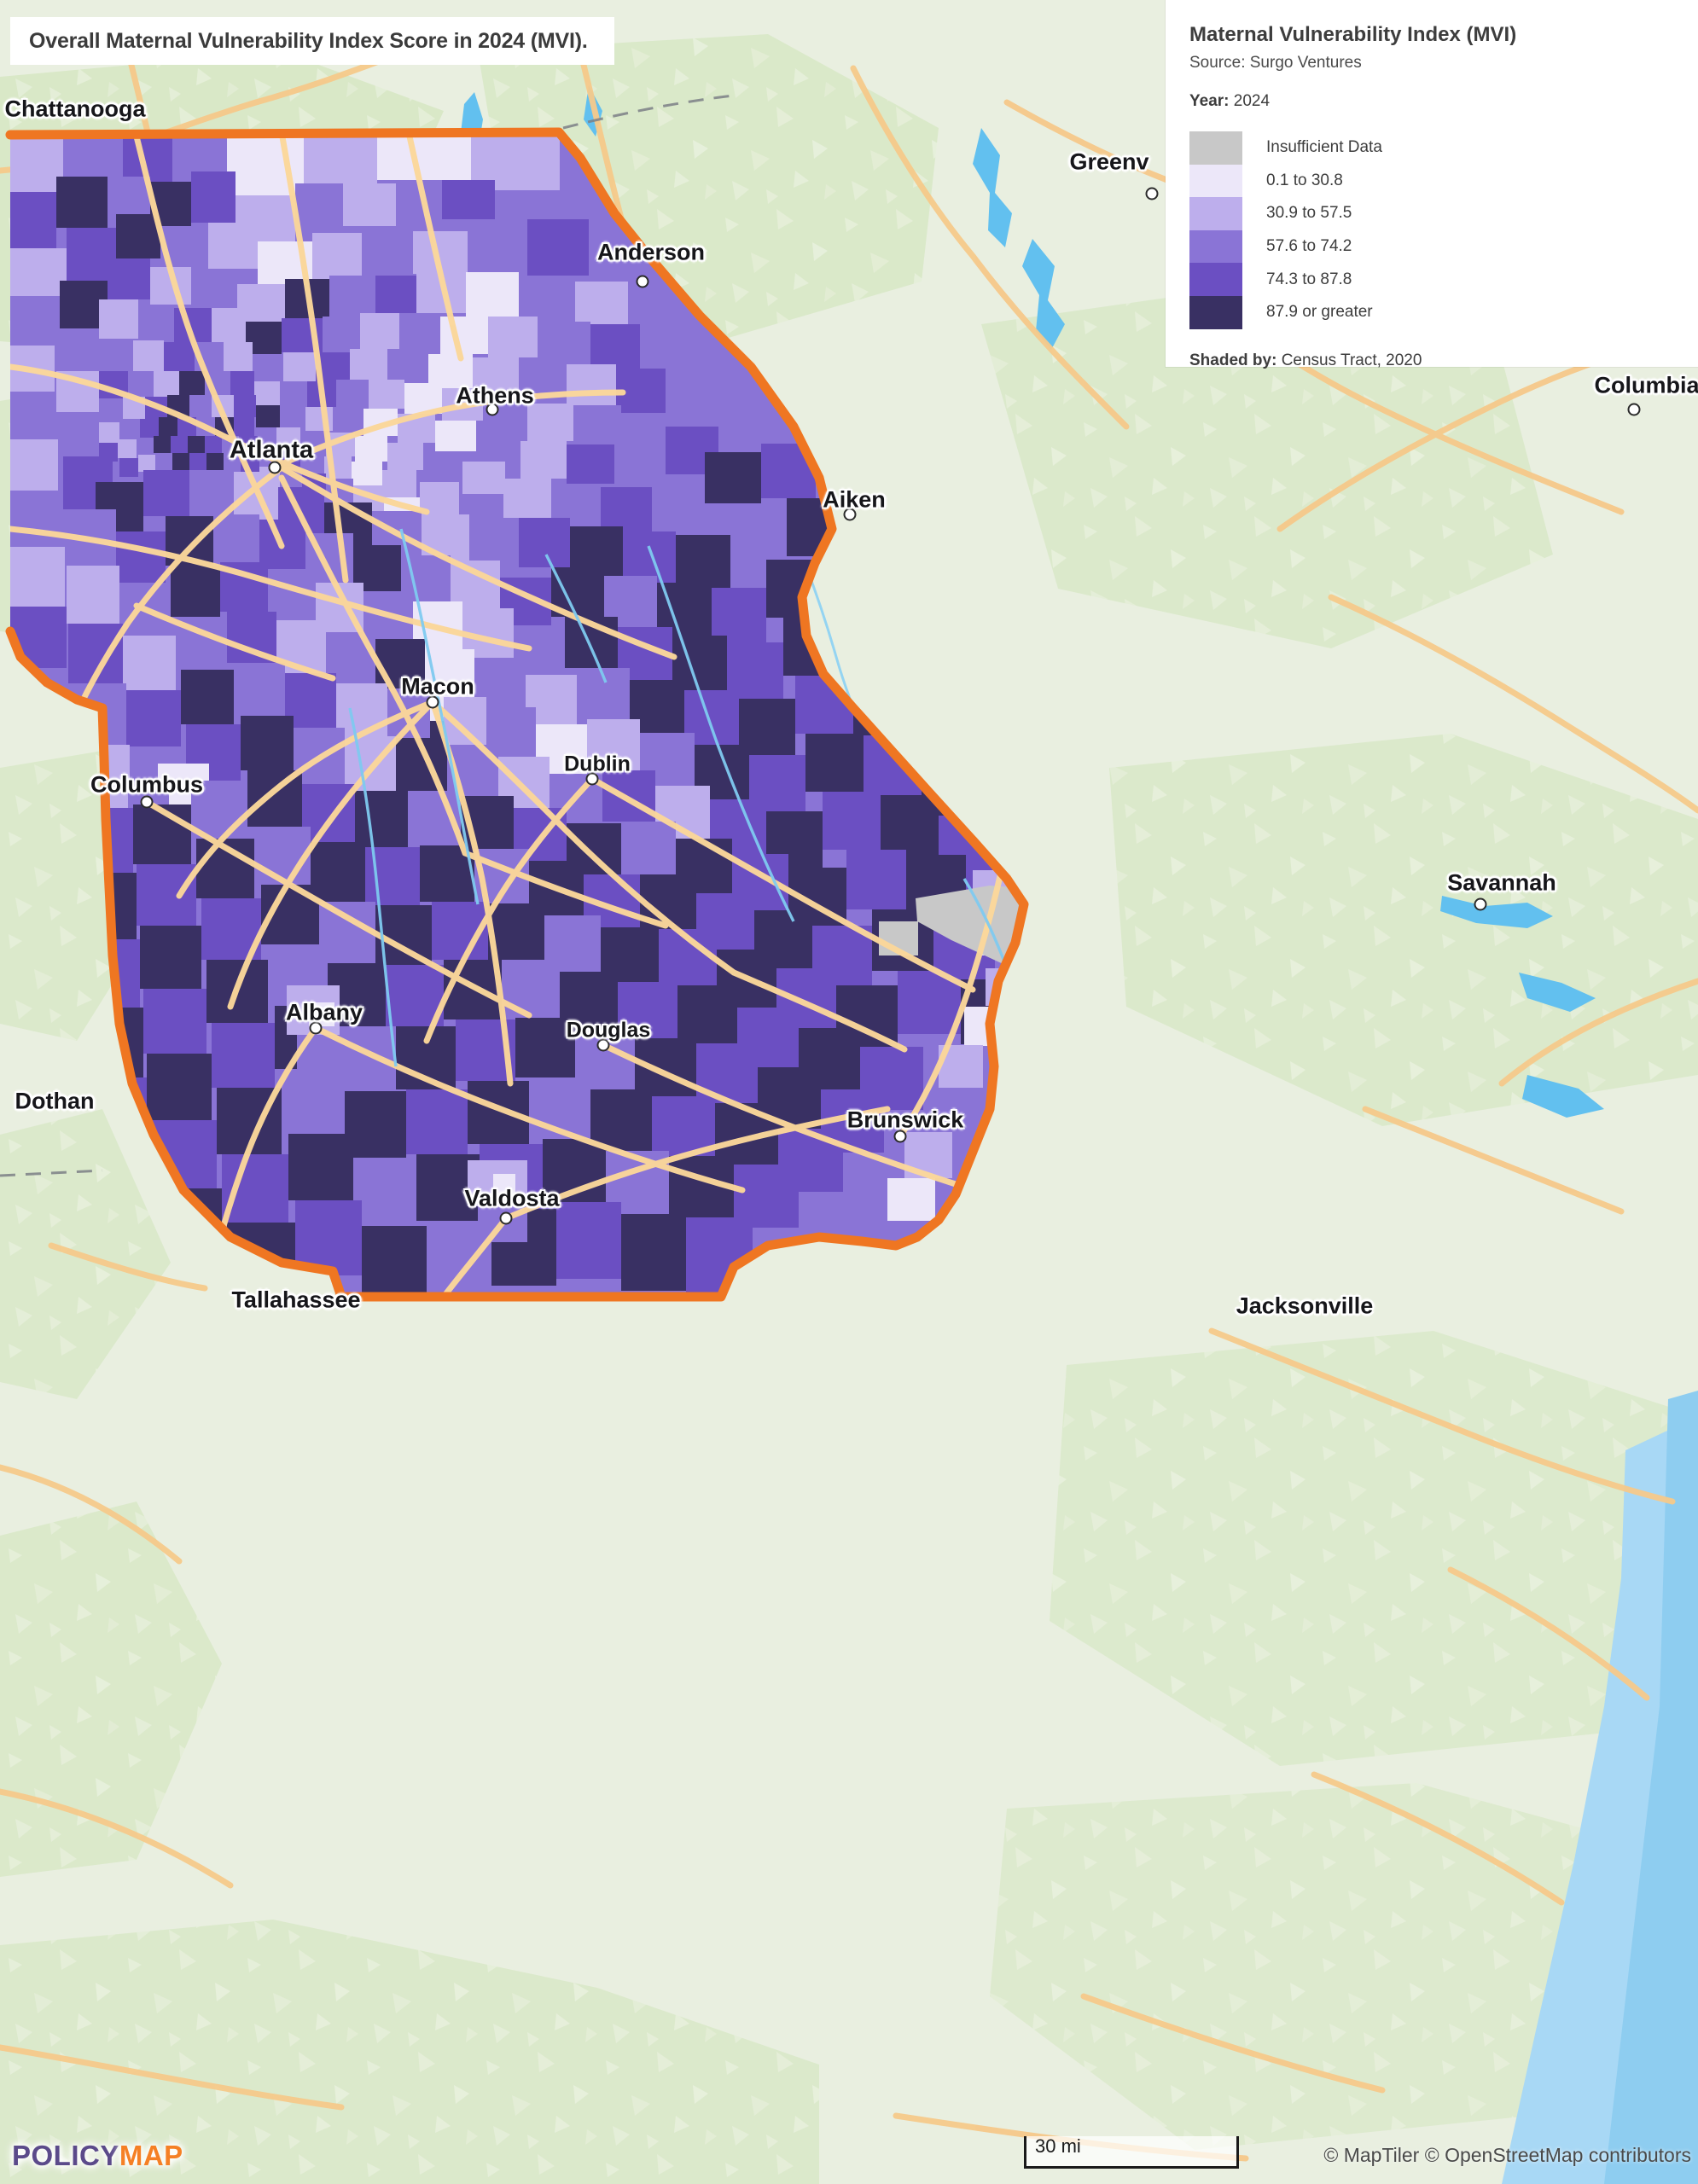 The image size is (1698, 2184). Describe the element at coordinates (326, 214) in the screenshot. I see `tracts-north` at that location.